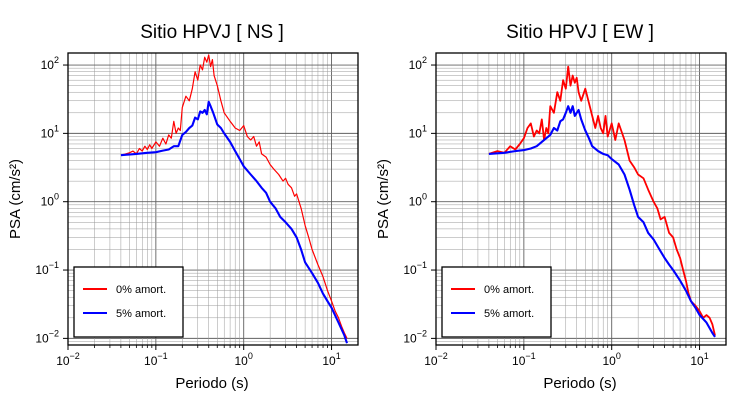 The height and width of the screenshot is (400, 730). Describe the element at coordinates (212, 32) in the screenshot. I see `chart-title: Sitio HPVJ [ NS ]` at that location.